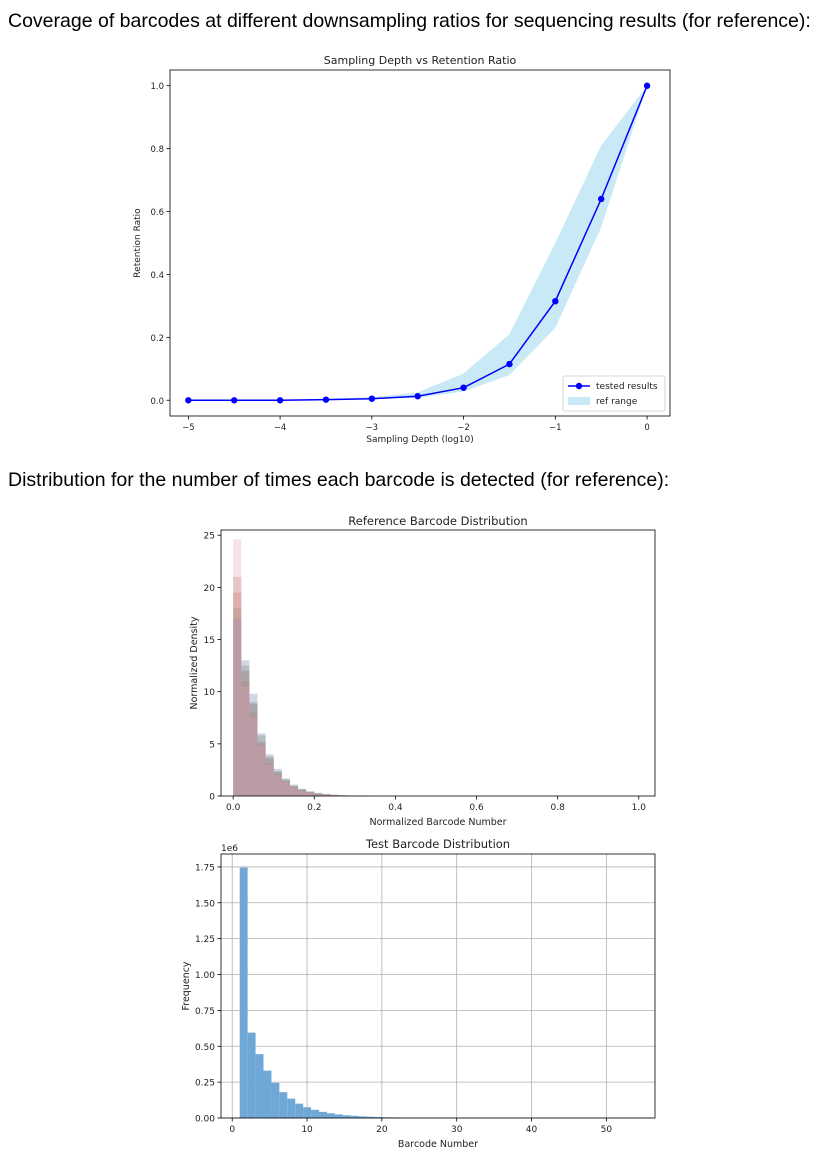  I want to click on x-tick-label: 10, so click(307, 1130).